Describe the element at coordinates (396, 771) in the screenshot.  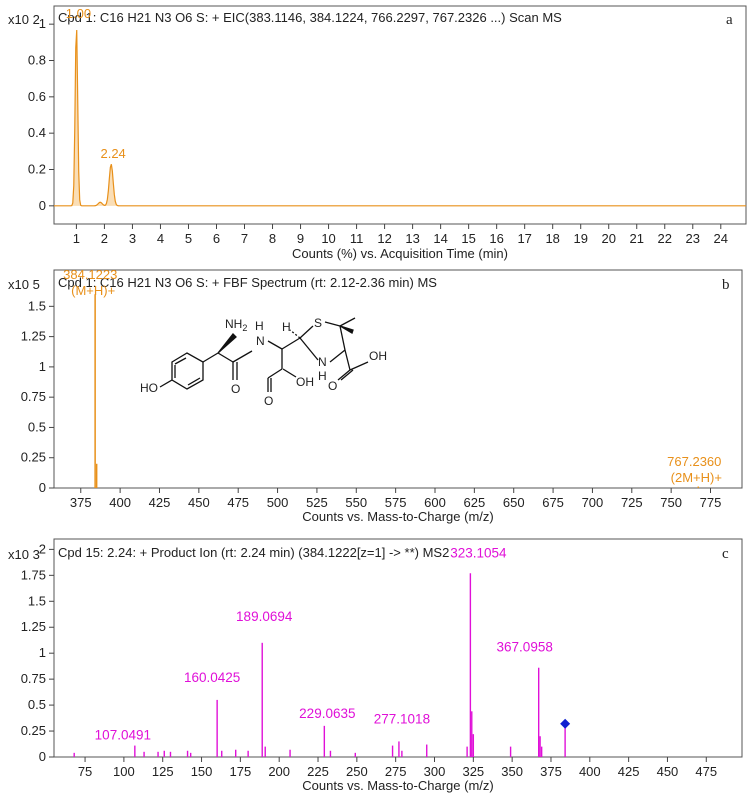
I see `panel-c-x-tick-label: 275` at that location.